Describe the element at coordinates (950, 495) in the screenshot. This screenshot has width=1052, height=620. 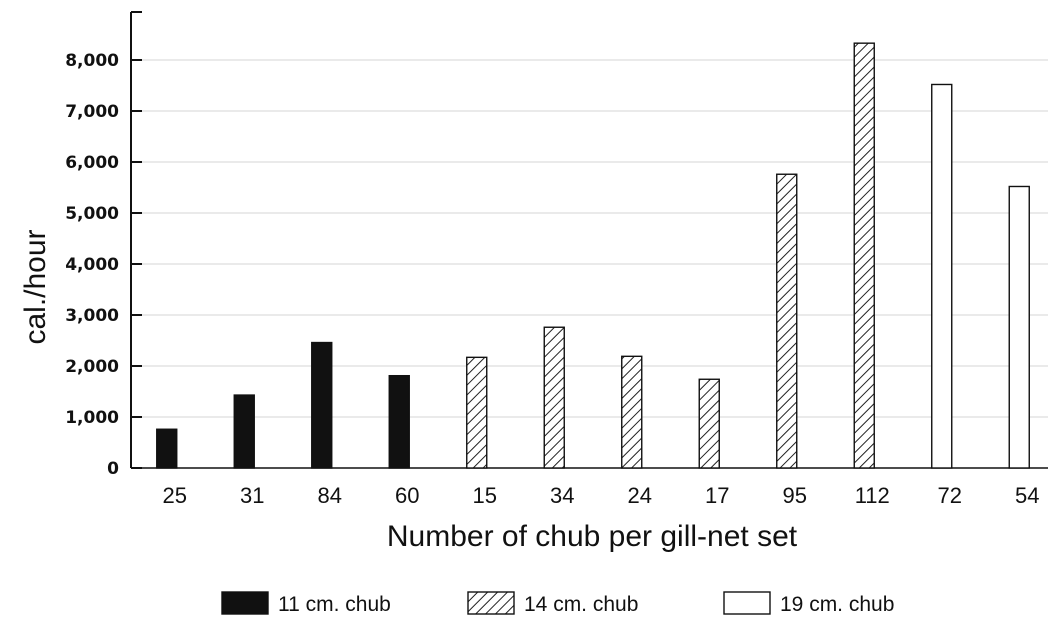
I see `x-tick-label: 72` at that location.